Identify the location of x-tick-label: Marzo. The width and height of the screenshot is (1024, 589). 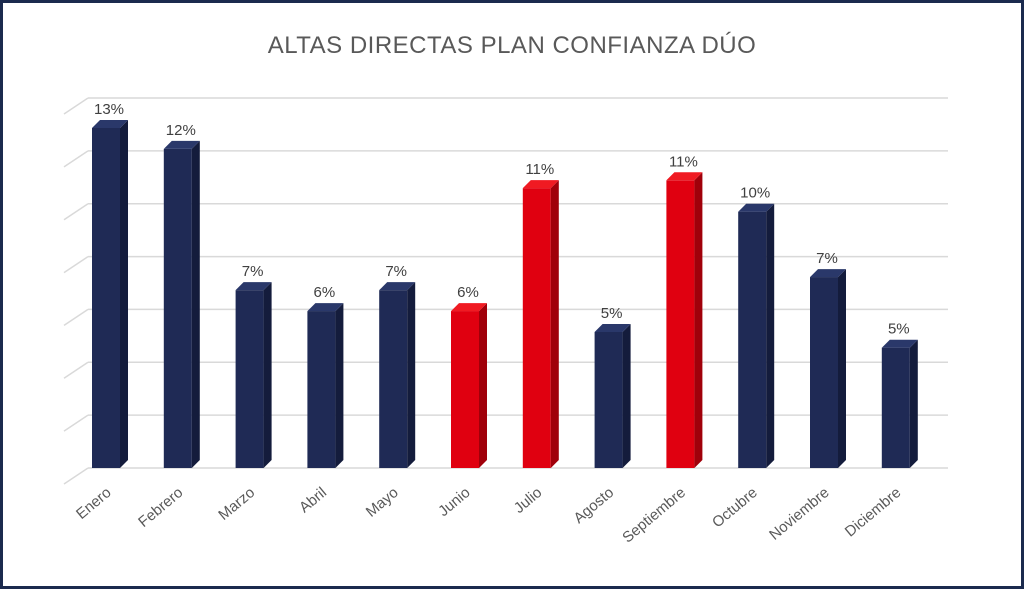
(236, 504).